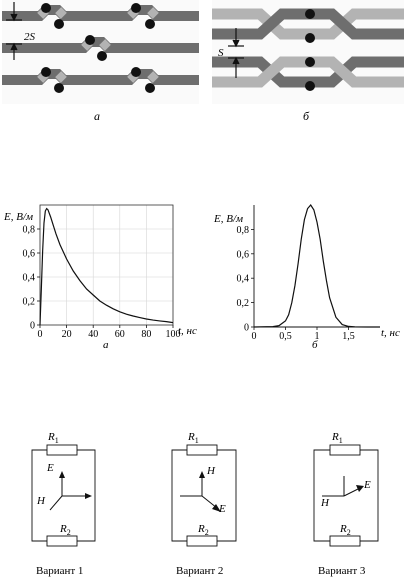 The width and height of the screenshot is (407, 577). I want to click on chart-b-ytick-label: 0,8, so click(243, 230).